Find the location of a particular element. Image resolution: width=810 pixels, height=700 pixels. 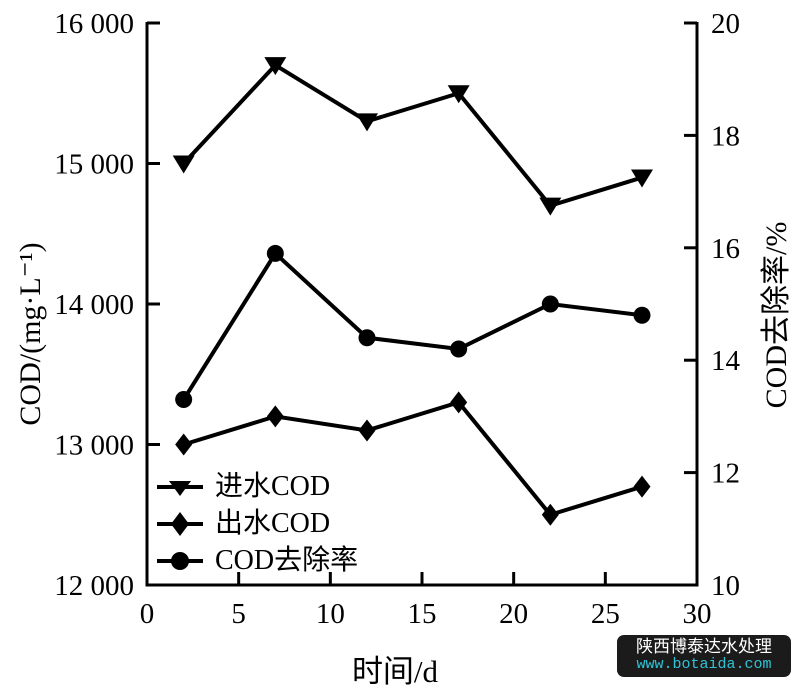

x-axis-title: 时间/d is located at coordinates (395, 671).